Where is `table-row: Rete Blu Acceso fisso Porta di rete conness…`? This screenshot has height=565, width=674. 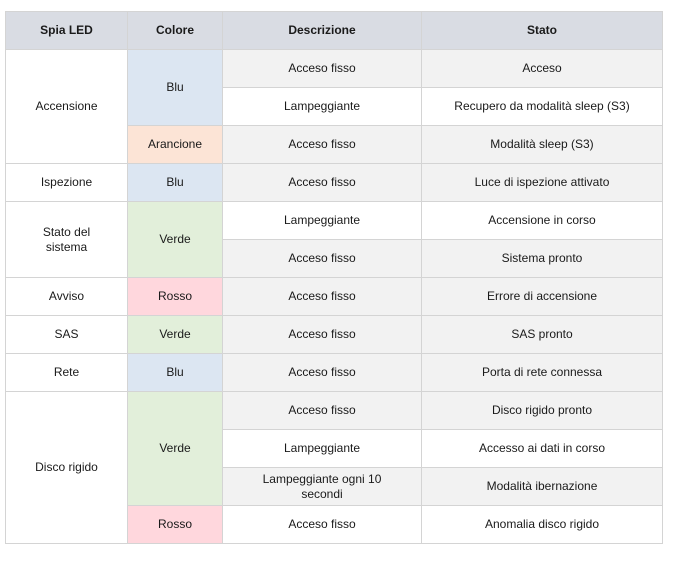 table-row: Rete Blu Acceso fisso Porta di rete conness… is located at coordinates (334, 372).